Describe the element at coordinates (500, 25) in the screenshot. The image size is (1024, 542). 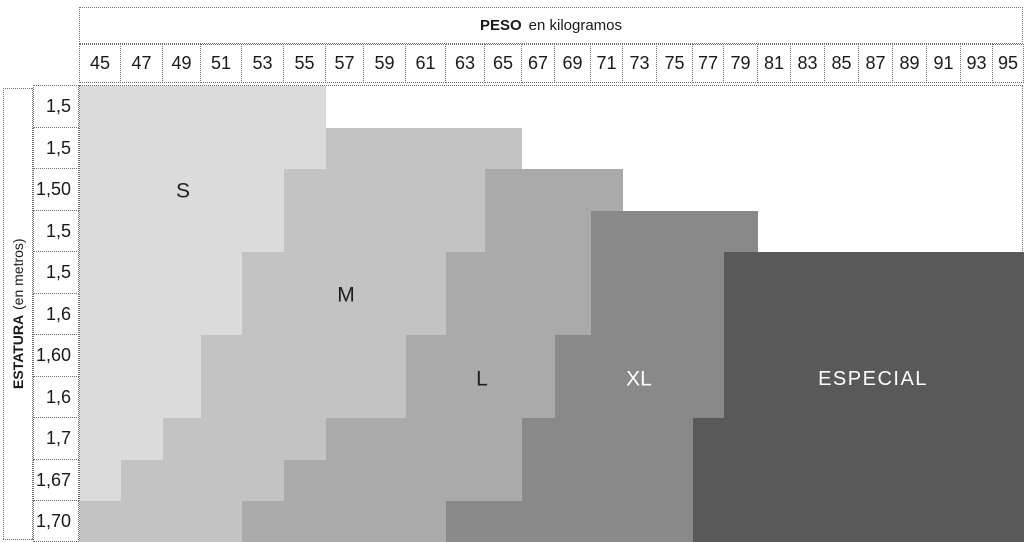
I see `weight-axis-title-bold: PESO` at that location.